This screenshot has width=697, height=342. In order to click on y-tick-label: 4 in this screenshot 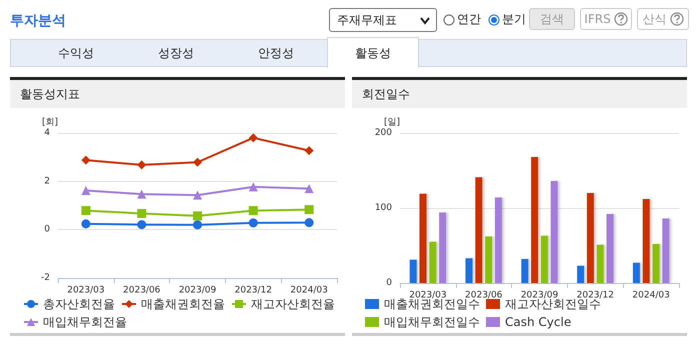, I will do `click(47, 133)`.